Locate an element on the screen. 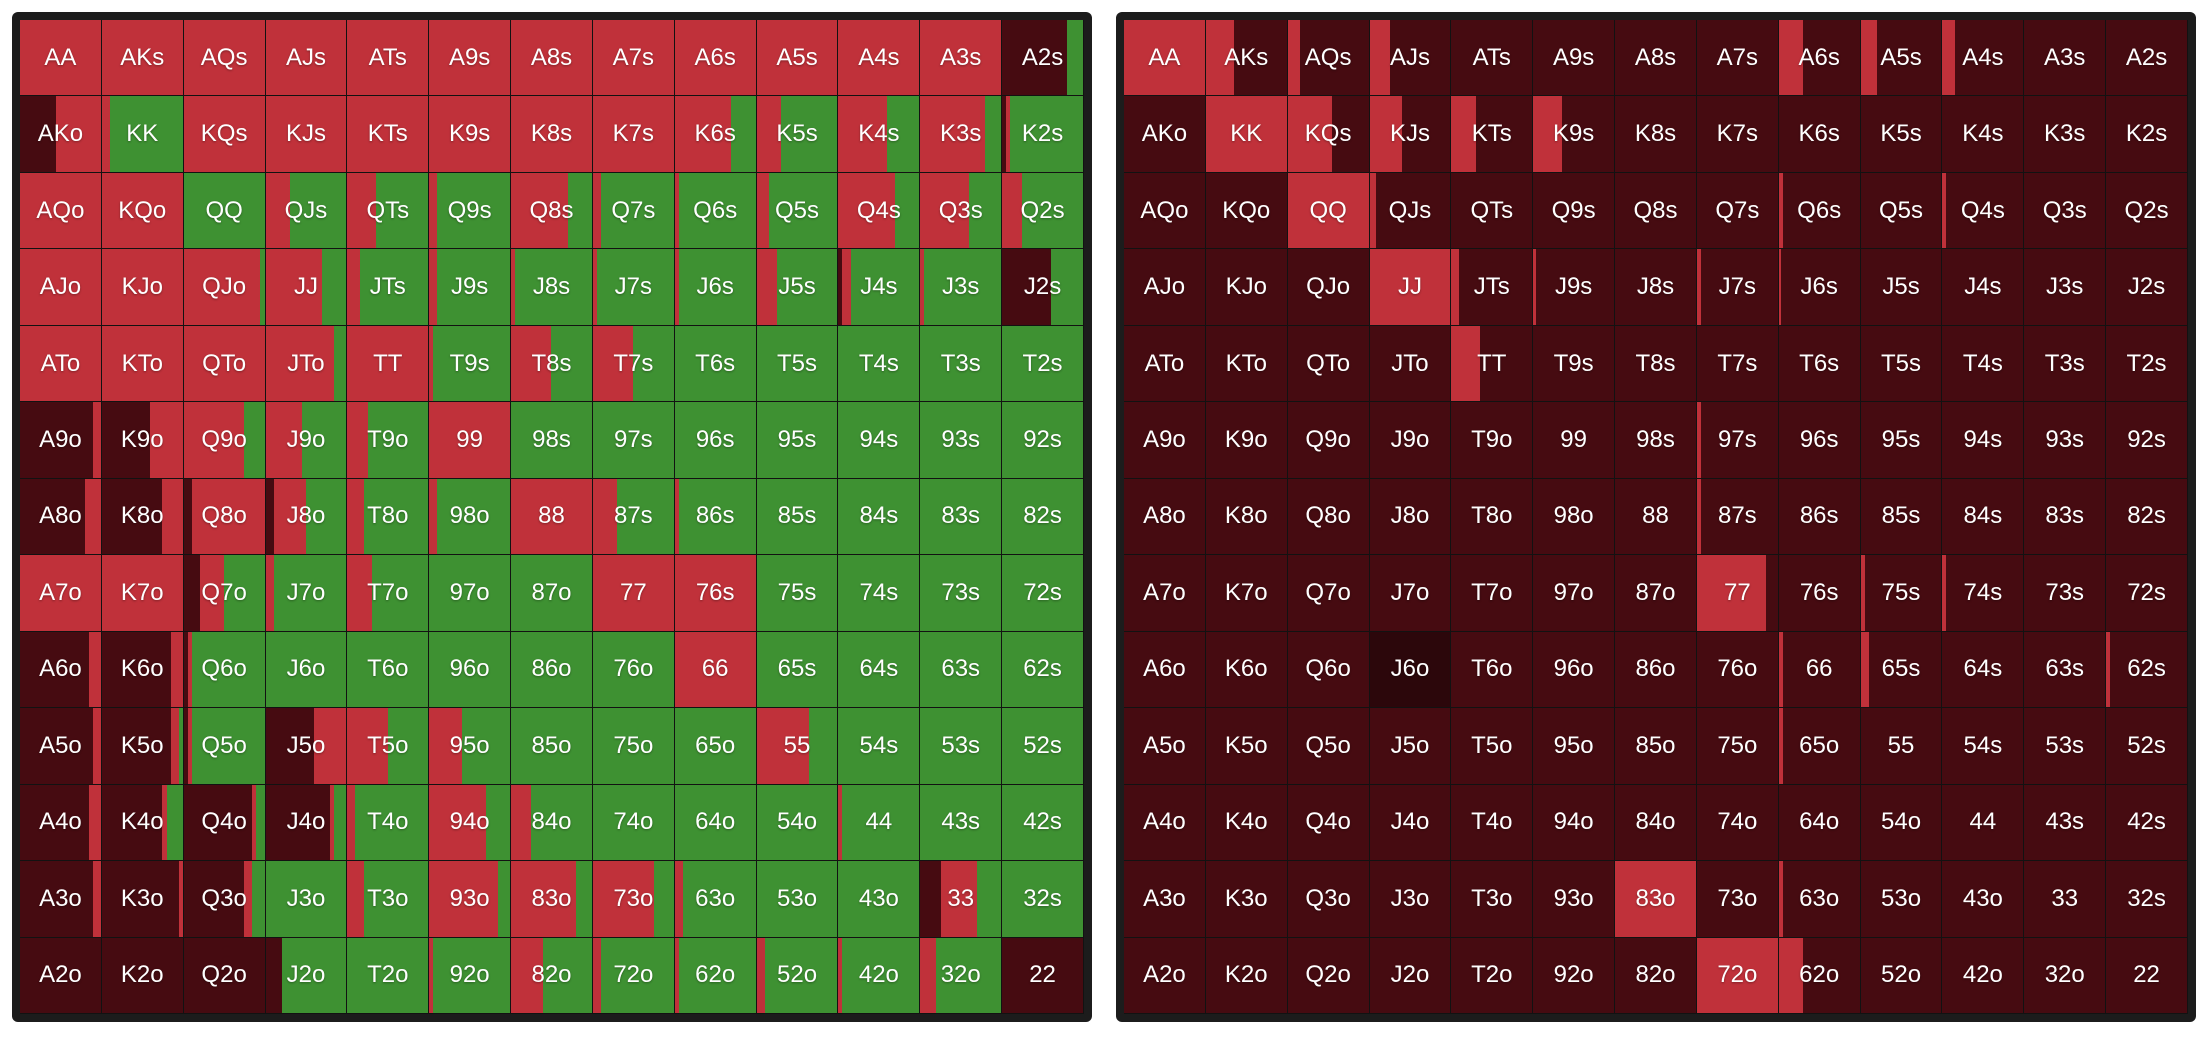 The image size is (2208, 1040). hand-cell-K8o: K8o is located at coordinates (142, 517).